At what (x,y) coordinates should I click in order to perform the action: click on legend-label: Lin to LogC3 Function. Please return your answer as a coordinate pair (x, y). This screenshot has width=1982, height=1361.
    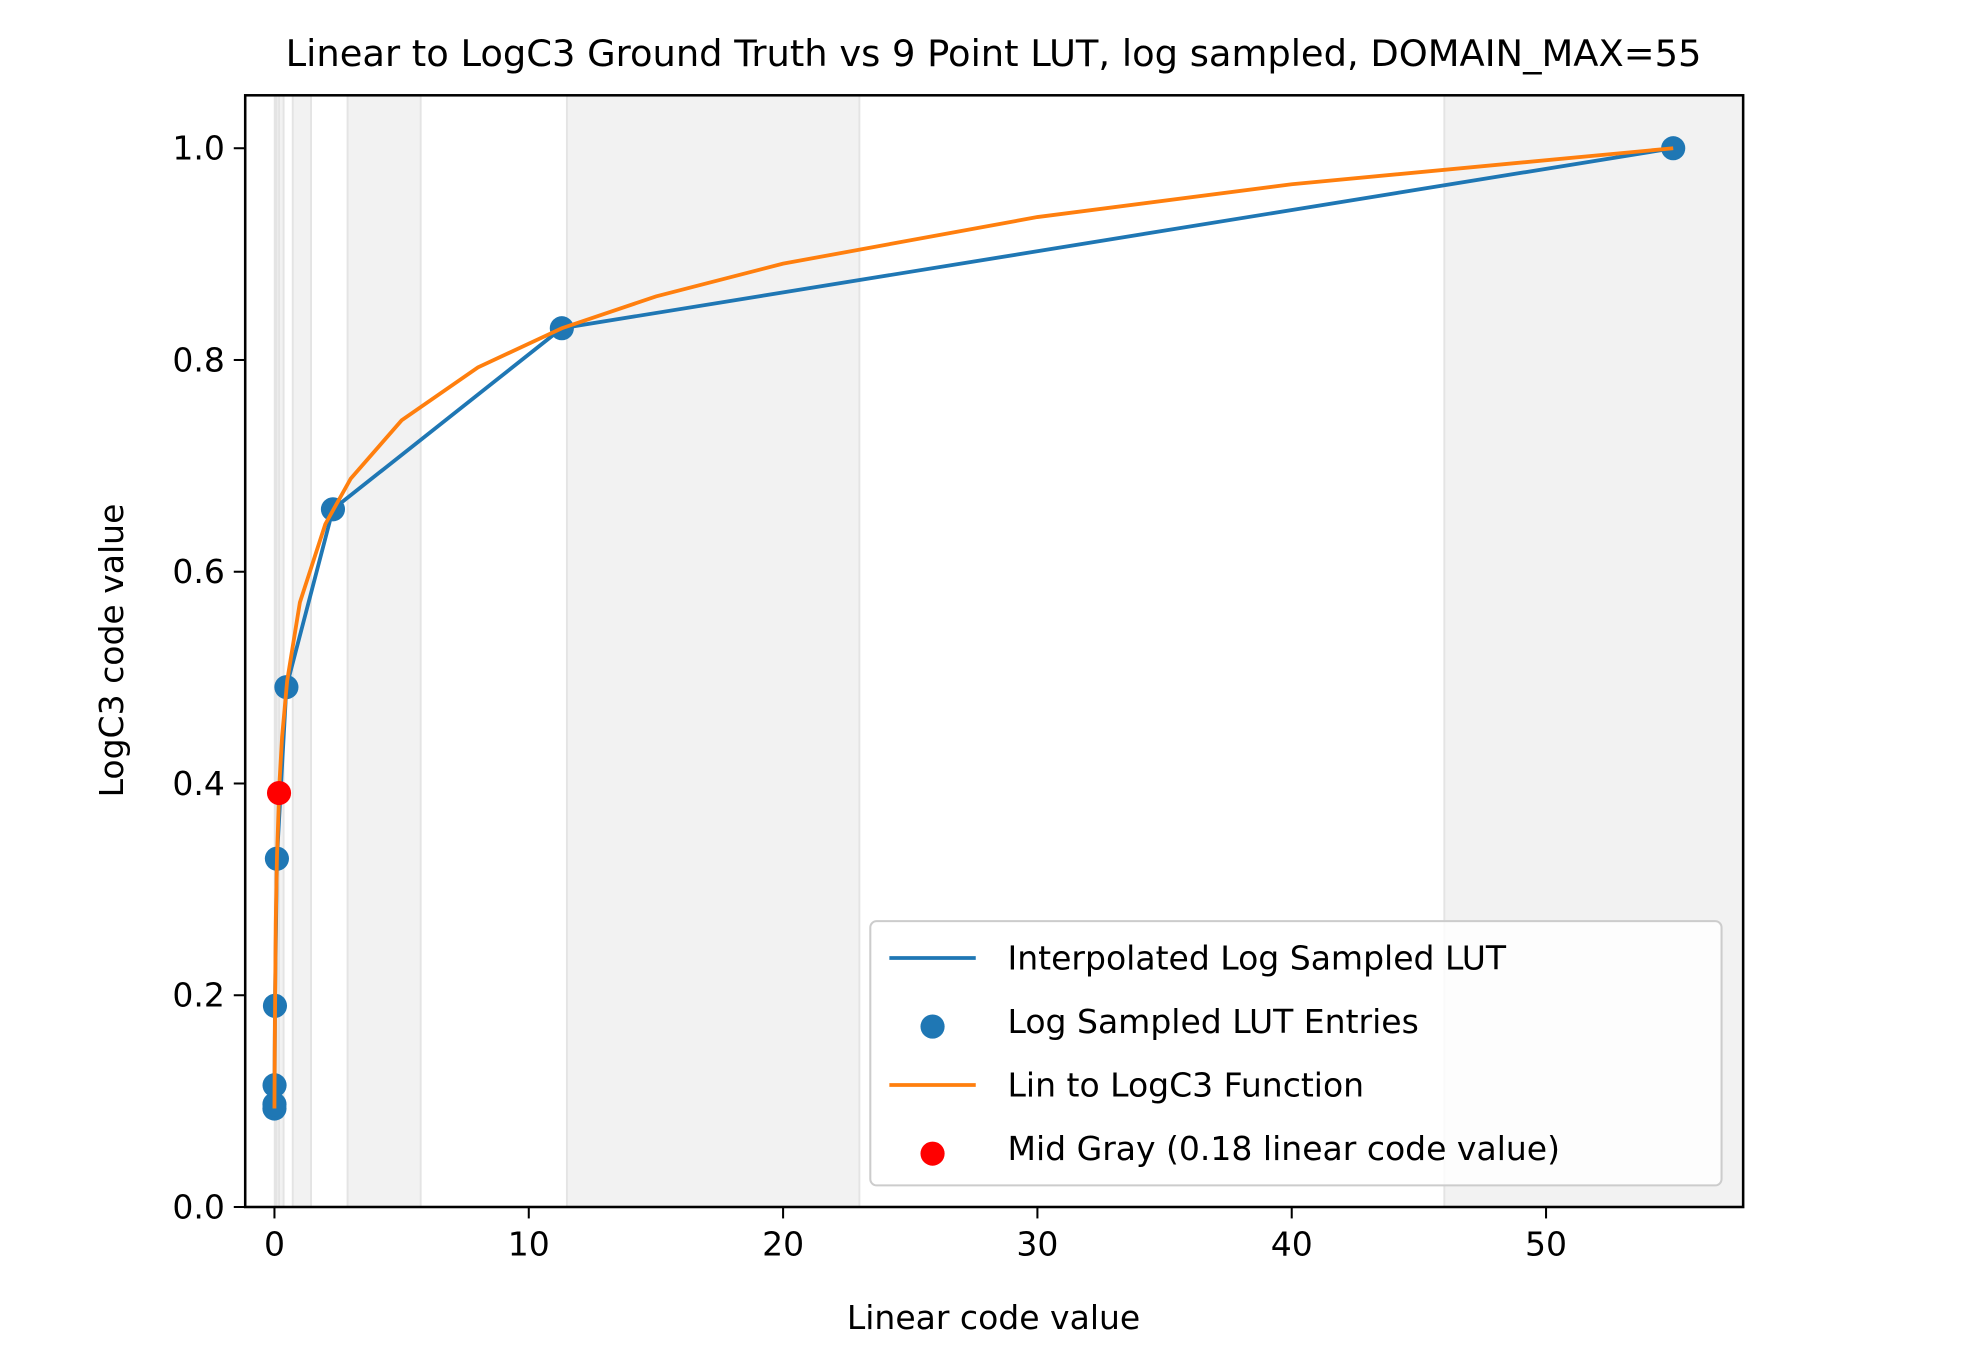
    Looking at the image, I should click on (1186, 1084).